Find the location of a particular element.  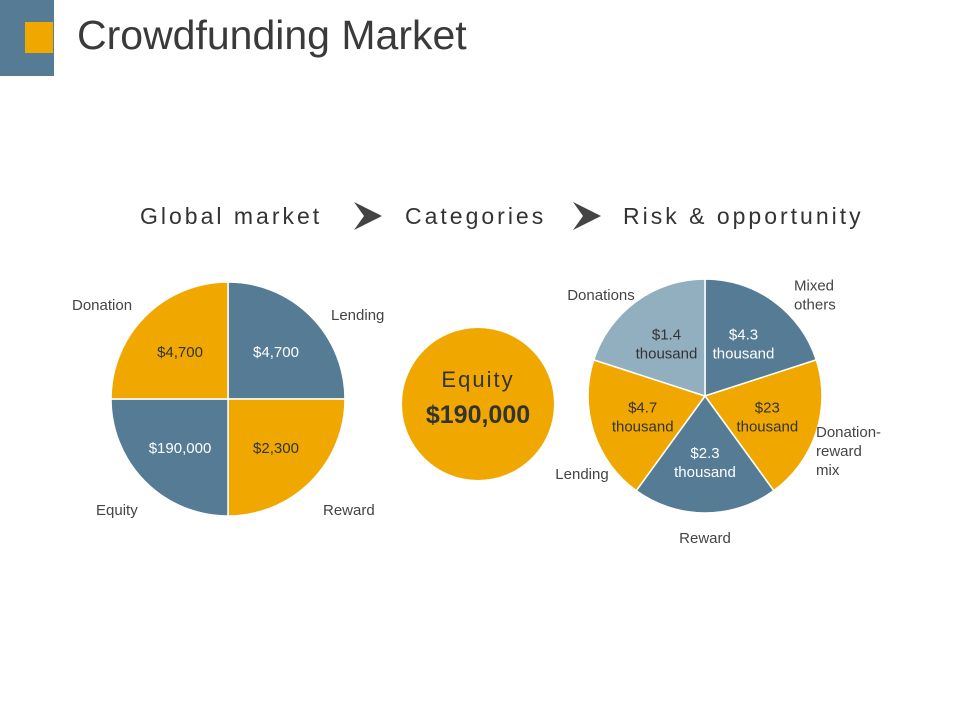

pie-slice-mixed-others is located at coordinates (761, 338).